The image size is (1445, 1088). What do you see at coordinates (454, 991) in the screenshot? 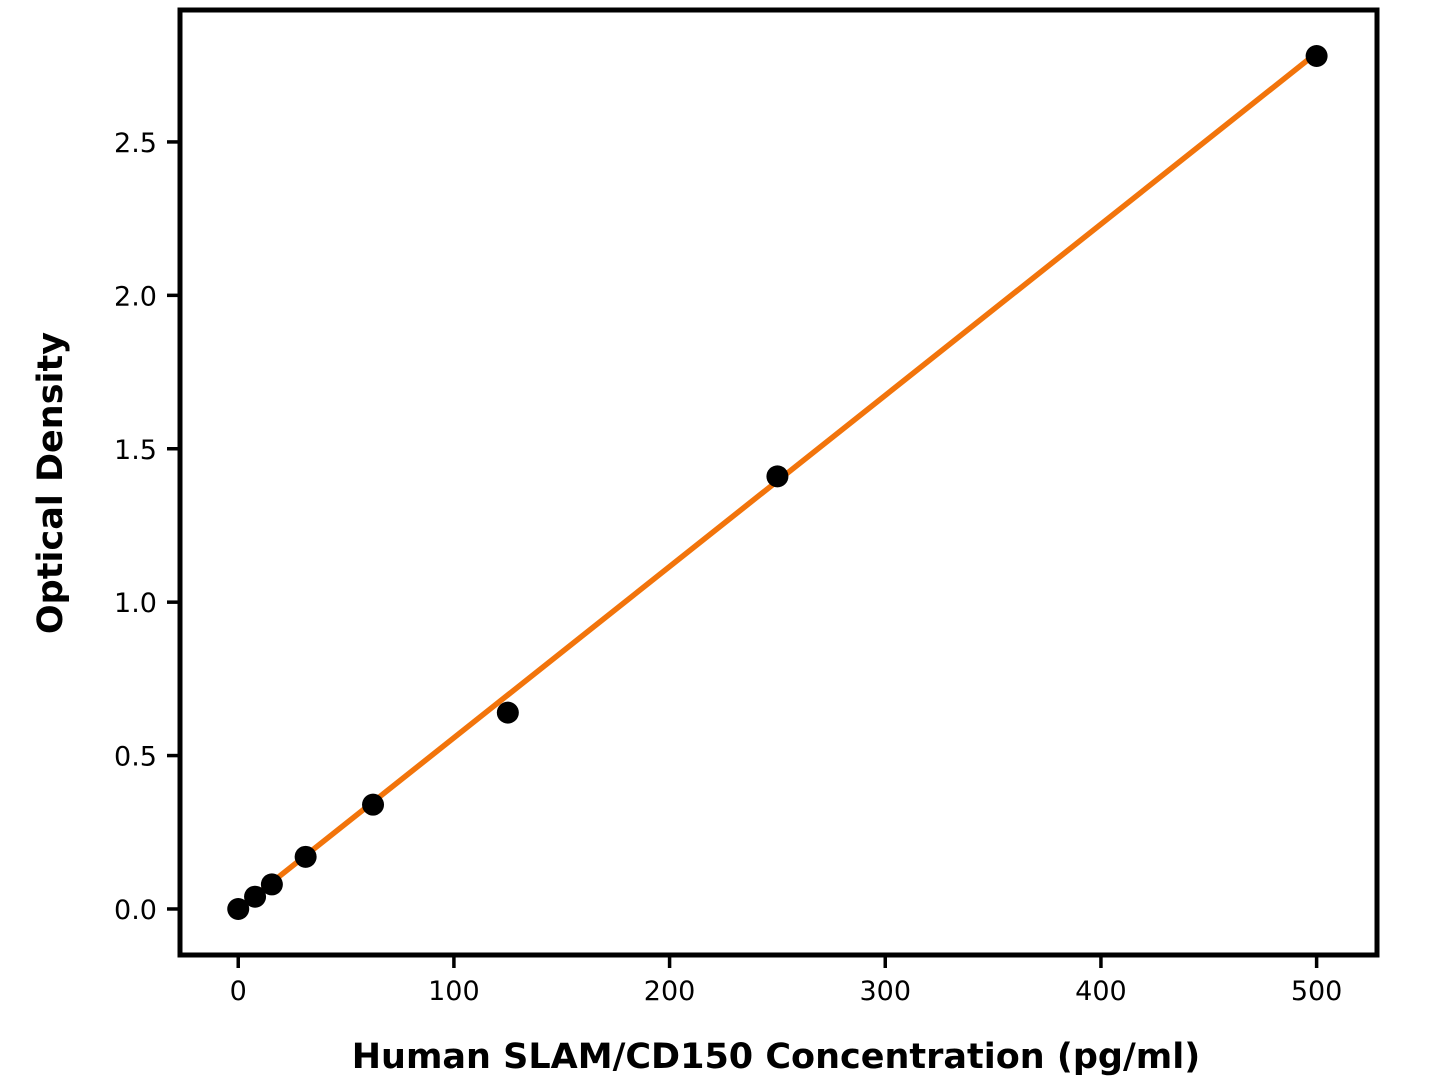
I see `x-tick-label: 100` at bounding box center [454, 991].